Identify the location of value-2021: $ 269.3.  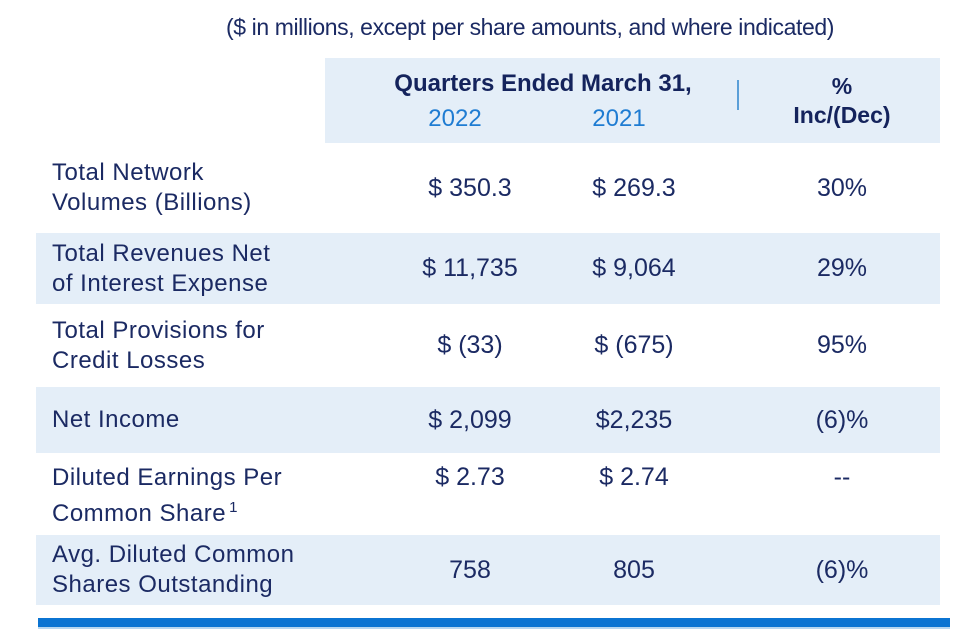
(634, 187).